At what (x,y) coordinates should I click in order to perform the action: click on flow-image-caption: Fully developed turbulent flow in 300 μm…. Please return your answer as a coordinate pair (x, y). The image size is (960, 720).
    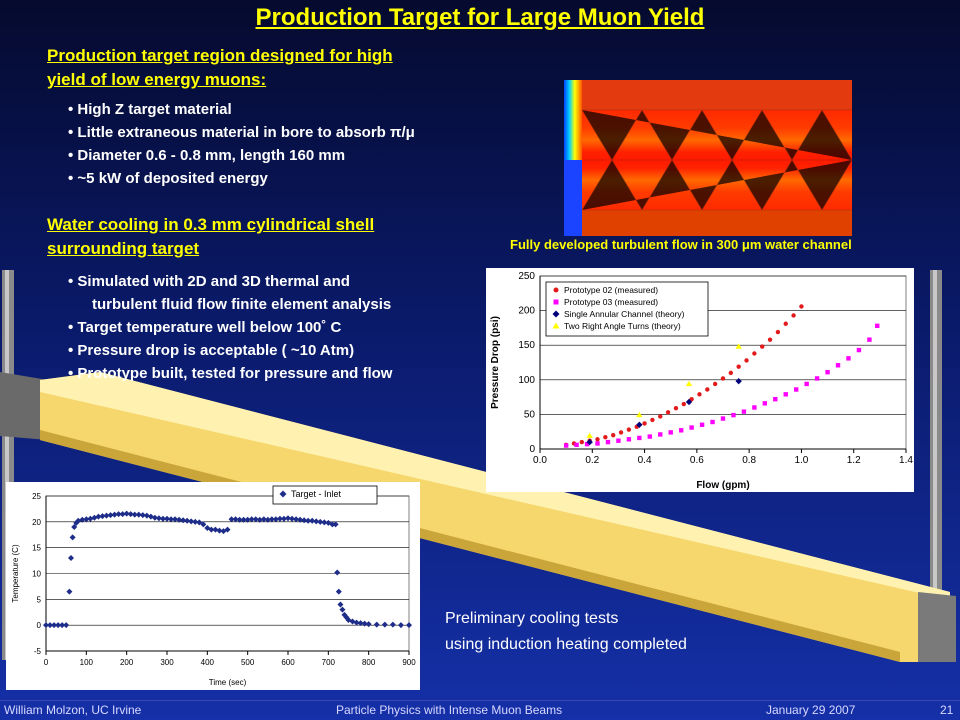
    Looking at the image, I should click on (681, 244).